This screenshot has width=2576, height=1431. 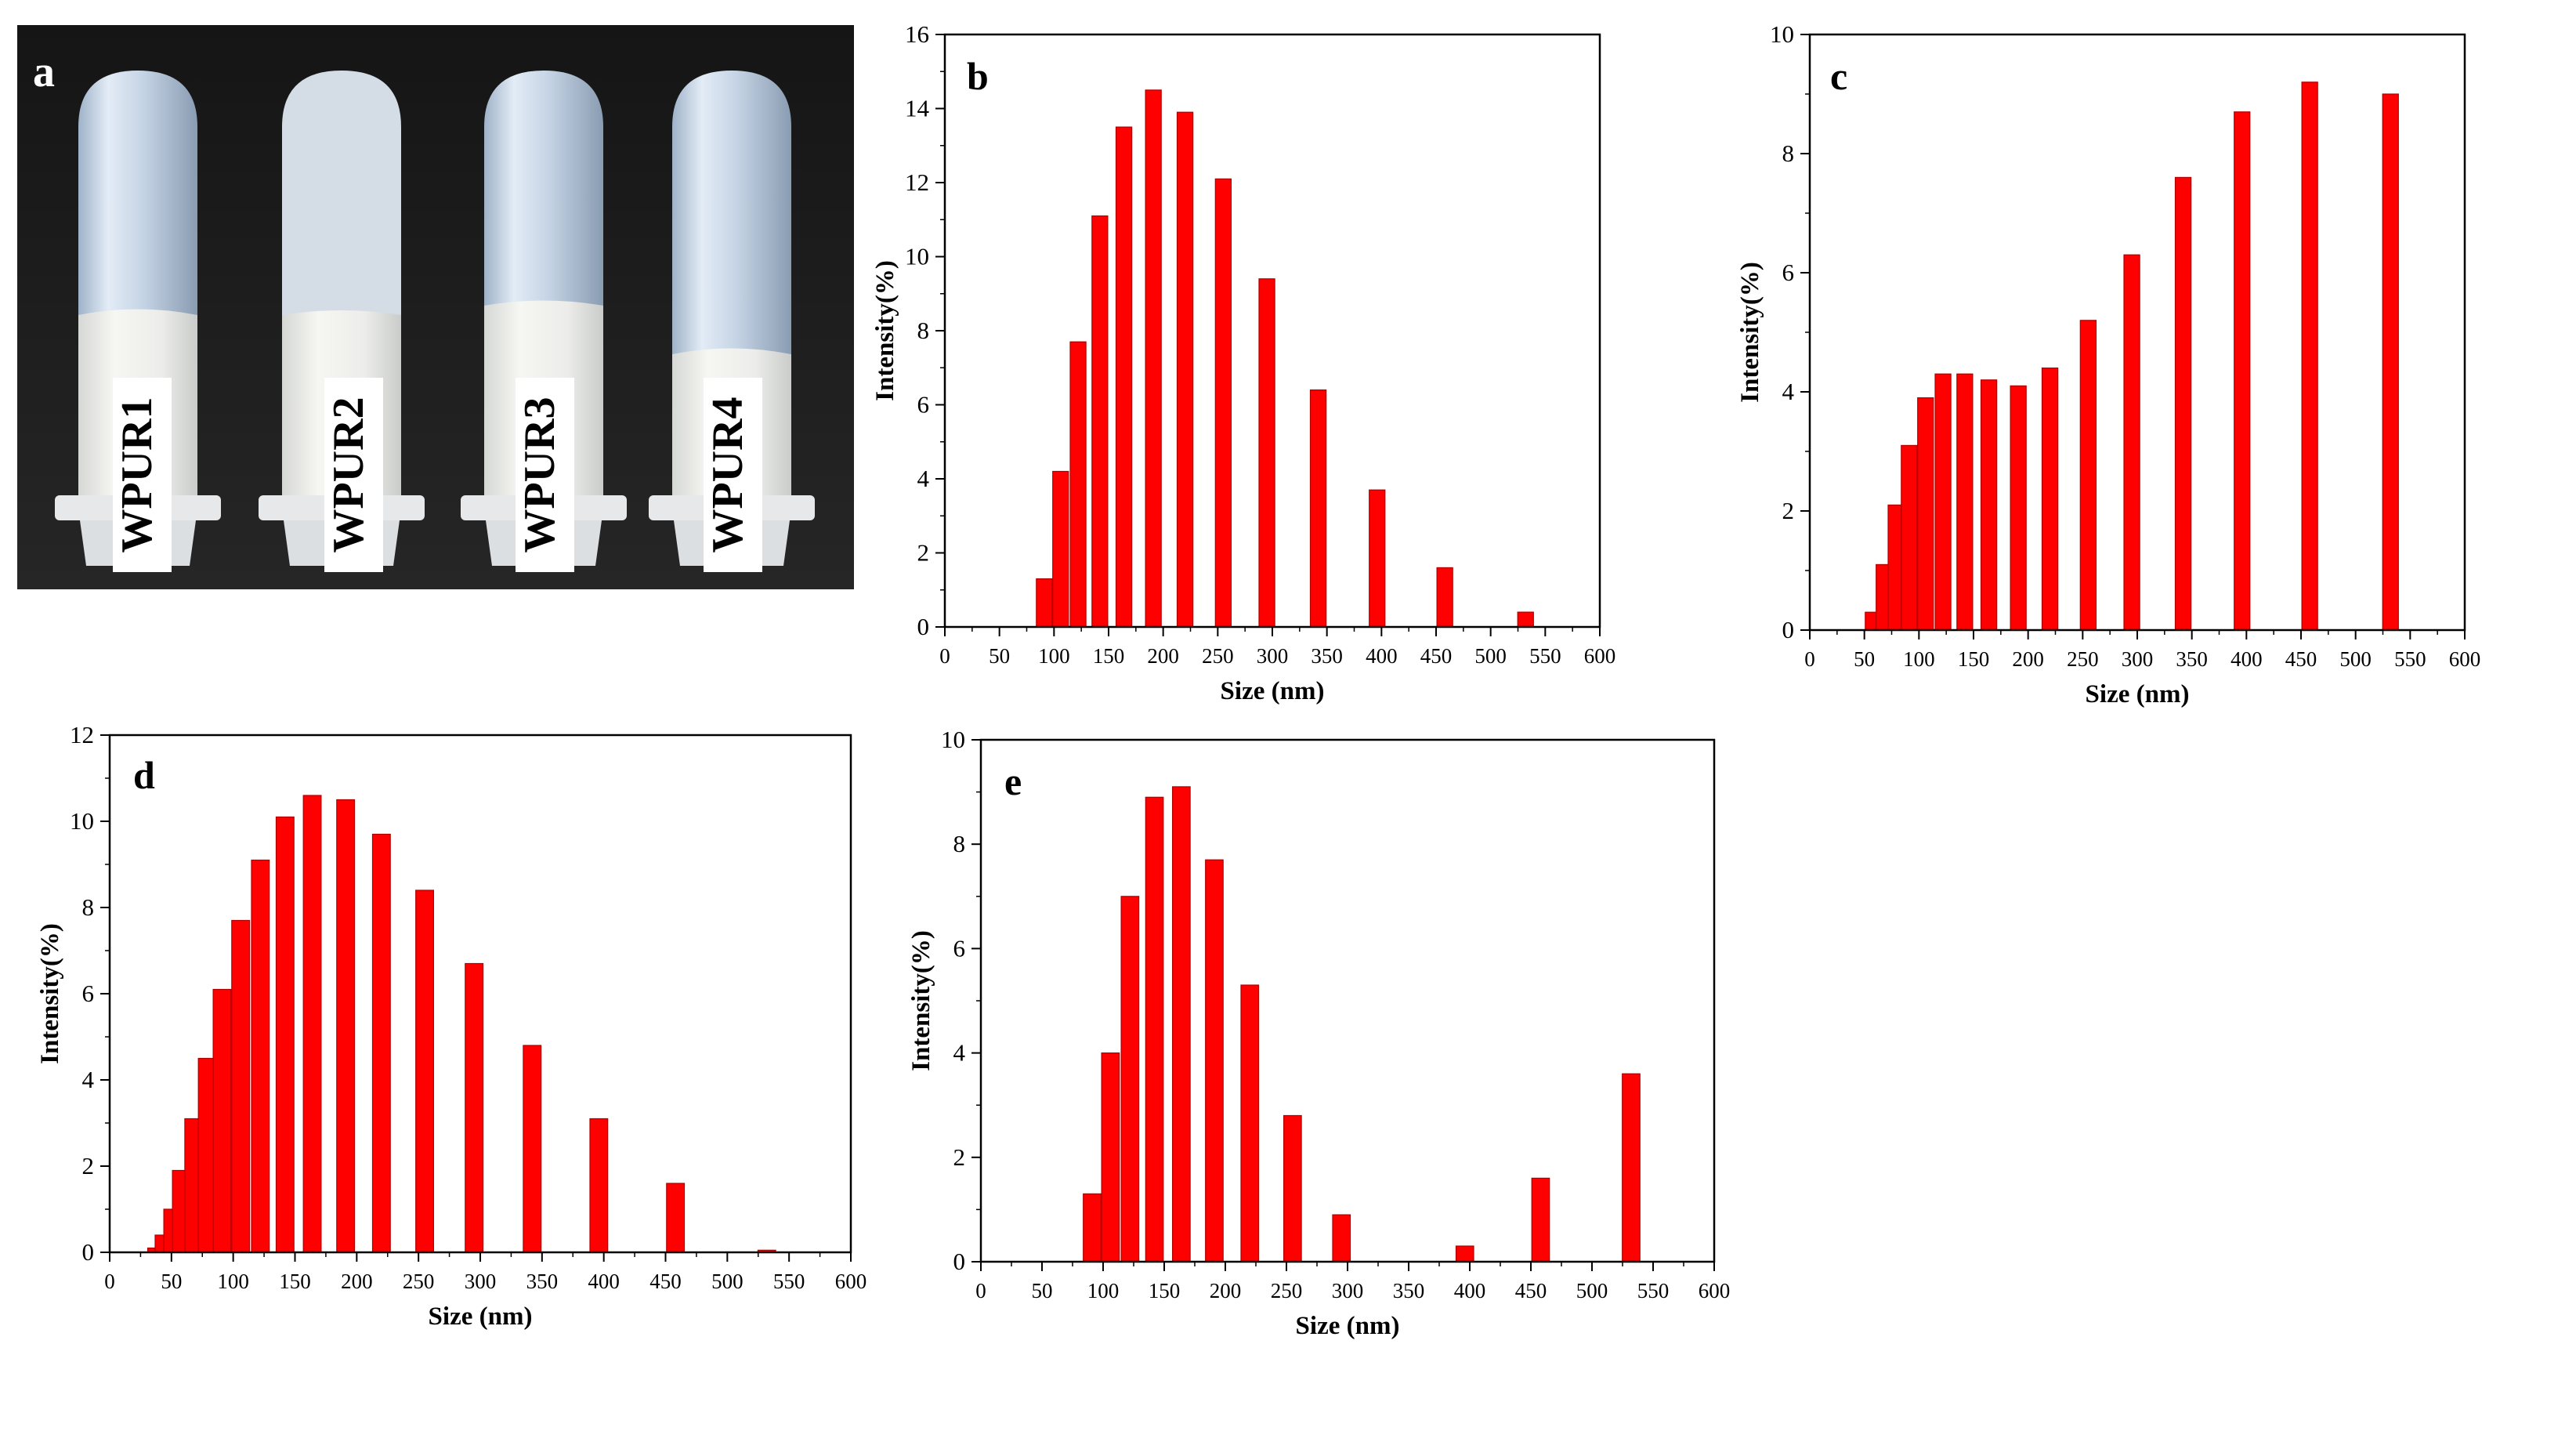 I want to click on x-tick-label-b-4: 200, so click(x=1163, y=656).